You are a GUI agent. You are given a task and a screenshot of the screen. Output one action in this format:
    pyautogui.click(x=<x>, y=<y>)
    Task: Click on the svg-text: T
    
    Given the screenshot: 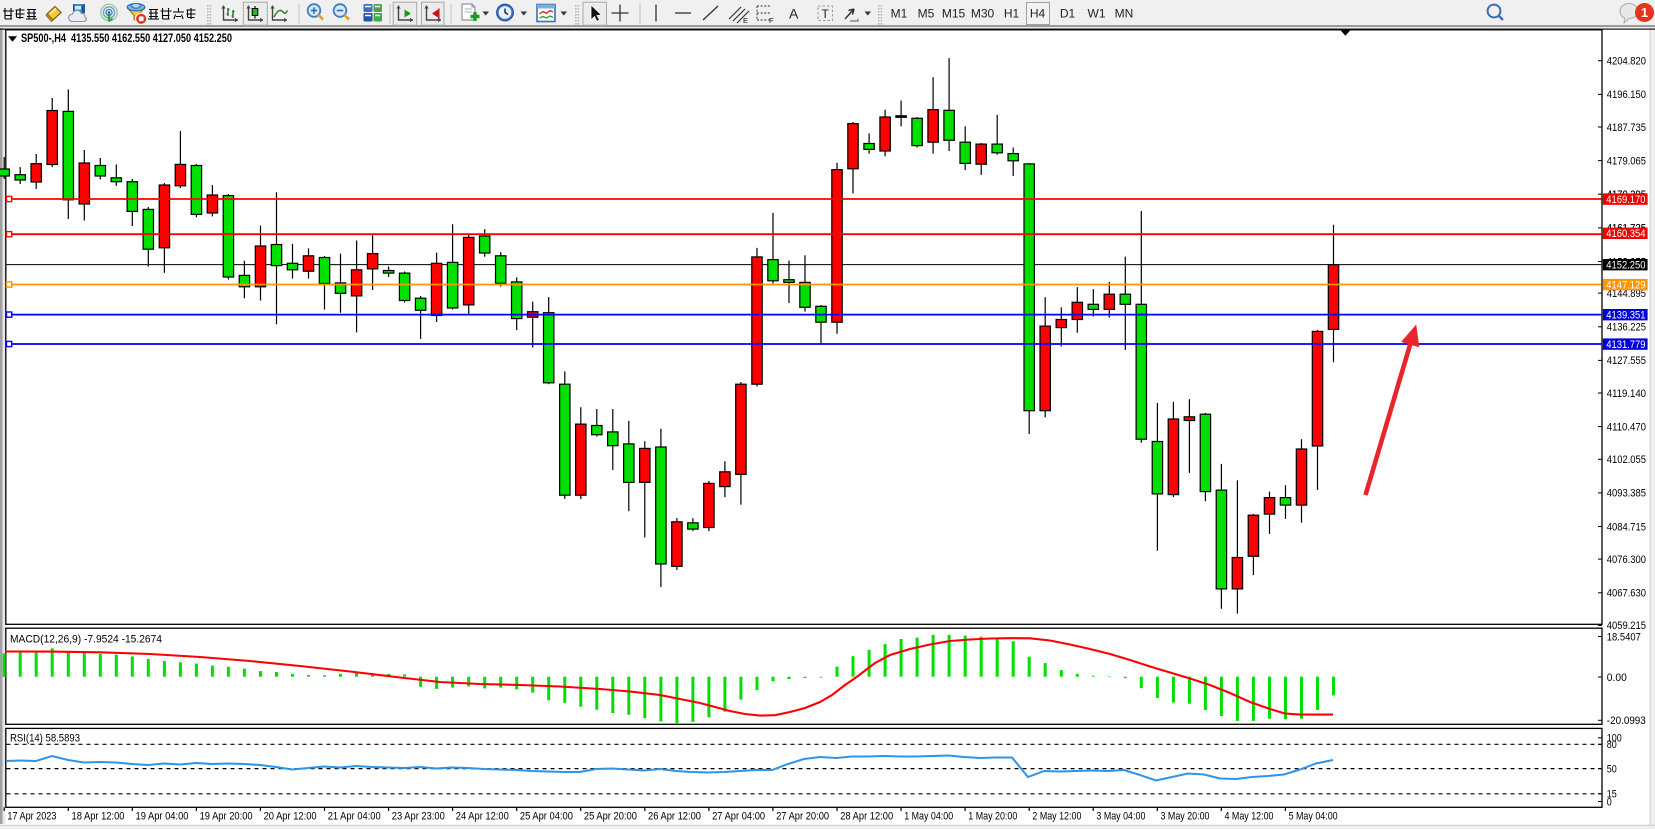 What is the action you would take?
    pyautogui.click(x=826, y=14)
    